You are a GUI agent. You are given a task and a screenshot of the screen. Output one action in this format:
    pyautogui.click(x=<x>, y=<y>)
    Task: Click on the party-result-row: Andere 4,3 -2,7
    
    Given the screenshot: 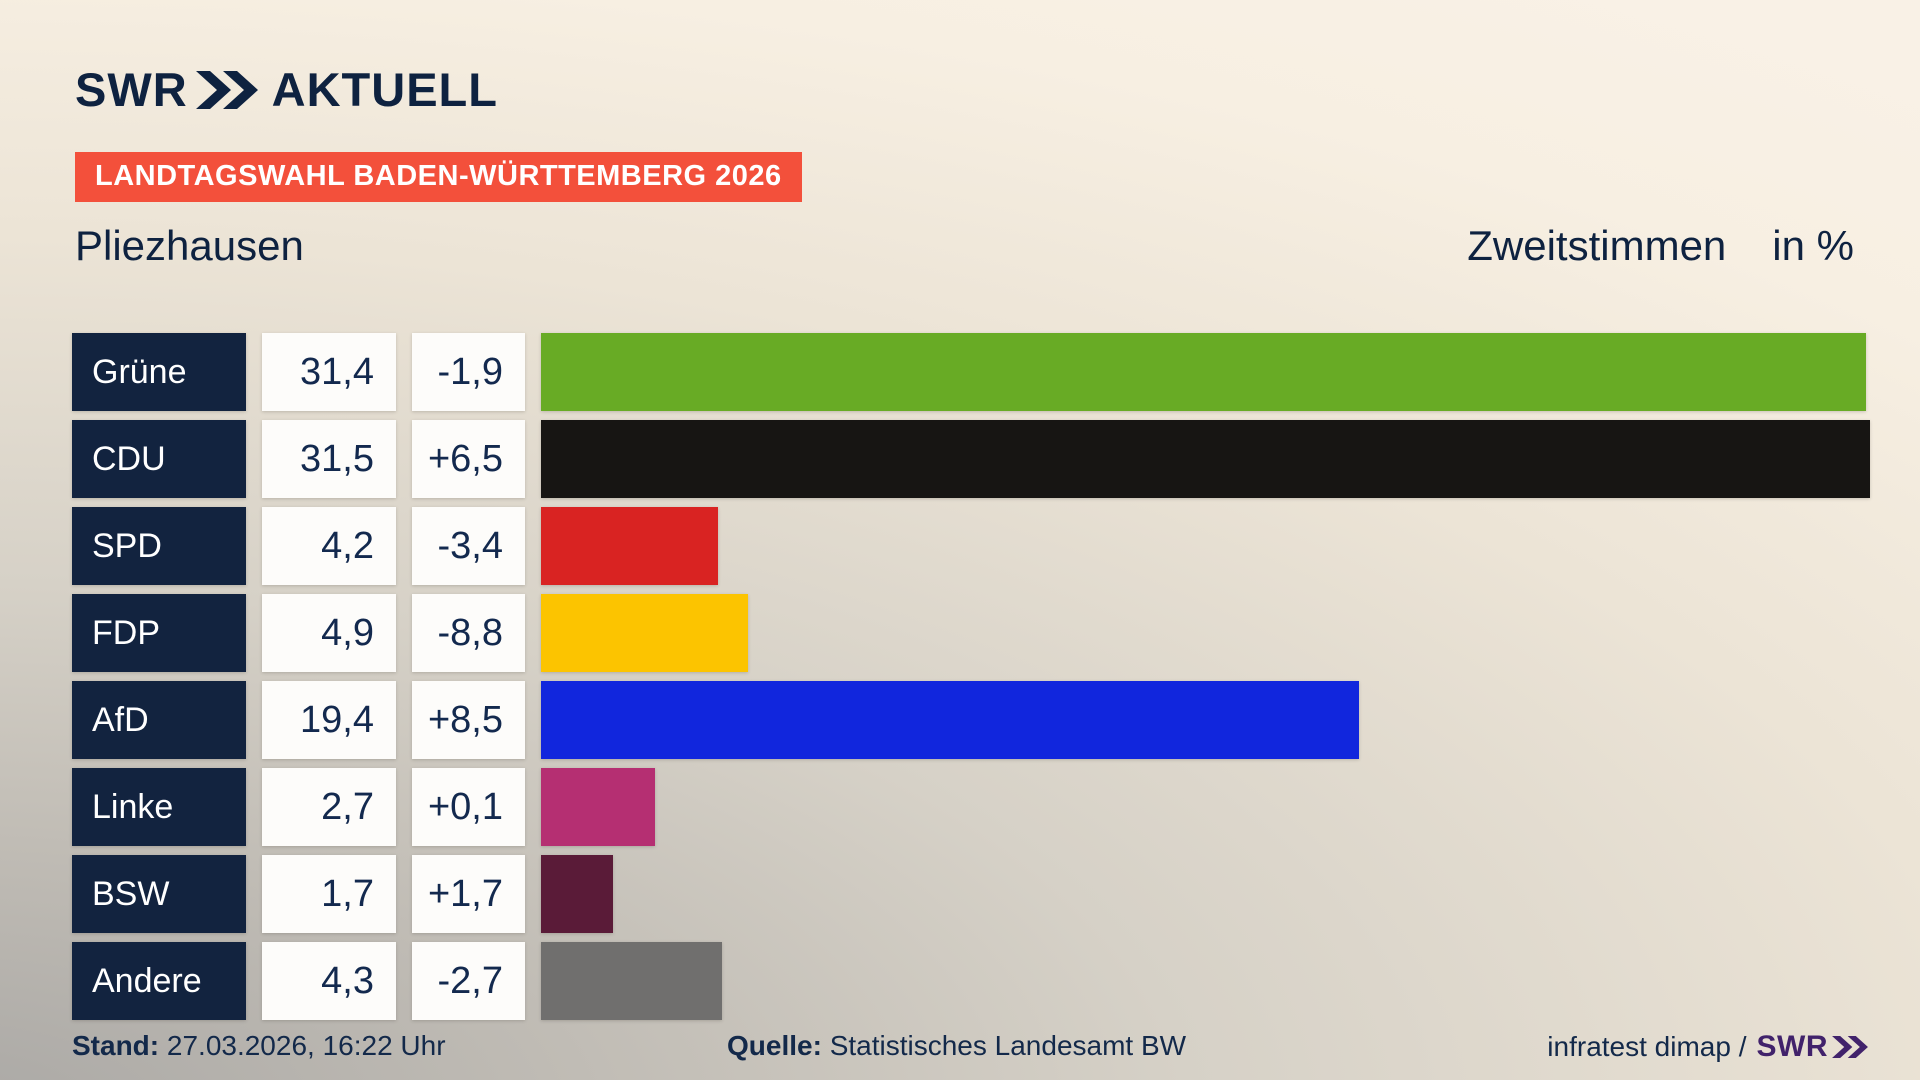 What is the action you would take?
    pyautogui.click(x=971, y=981)
    